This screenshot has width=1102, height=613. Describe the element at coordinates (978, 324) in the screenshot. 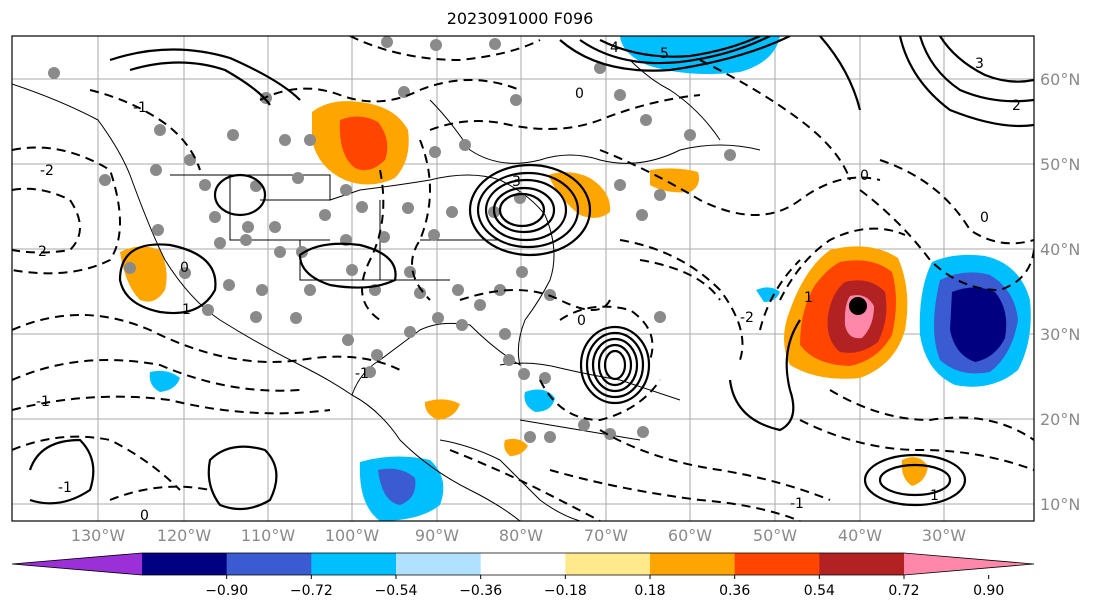

I see `shade-navy-east` at that location.